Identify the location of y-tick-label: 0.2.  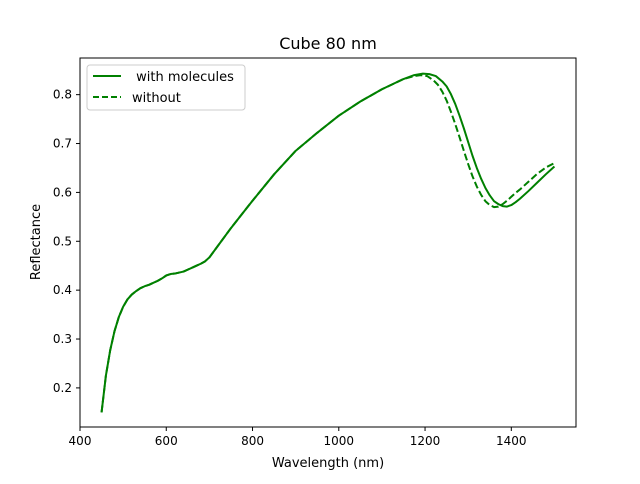
(62, 388).